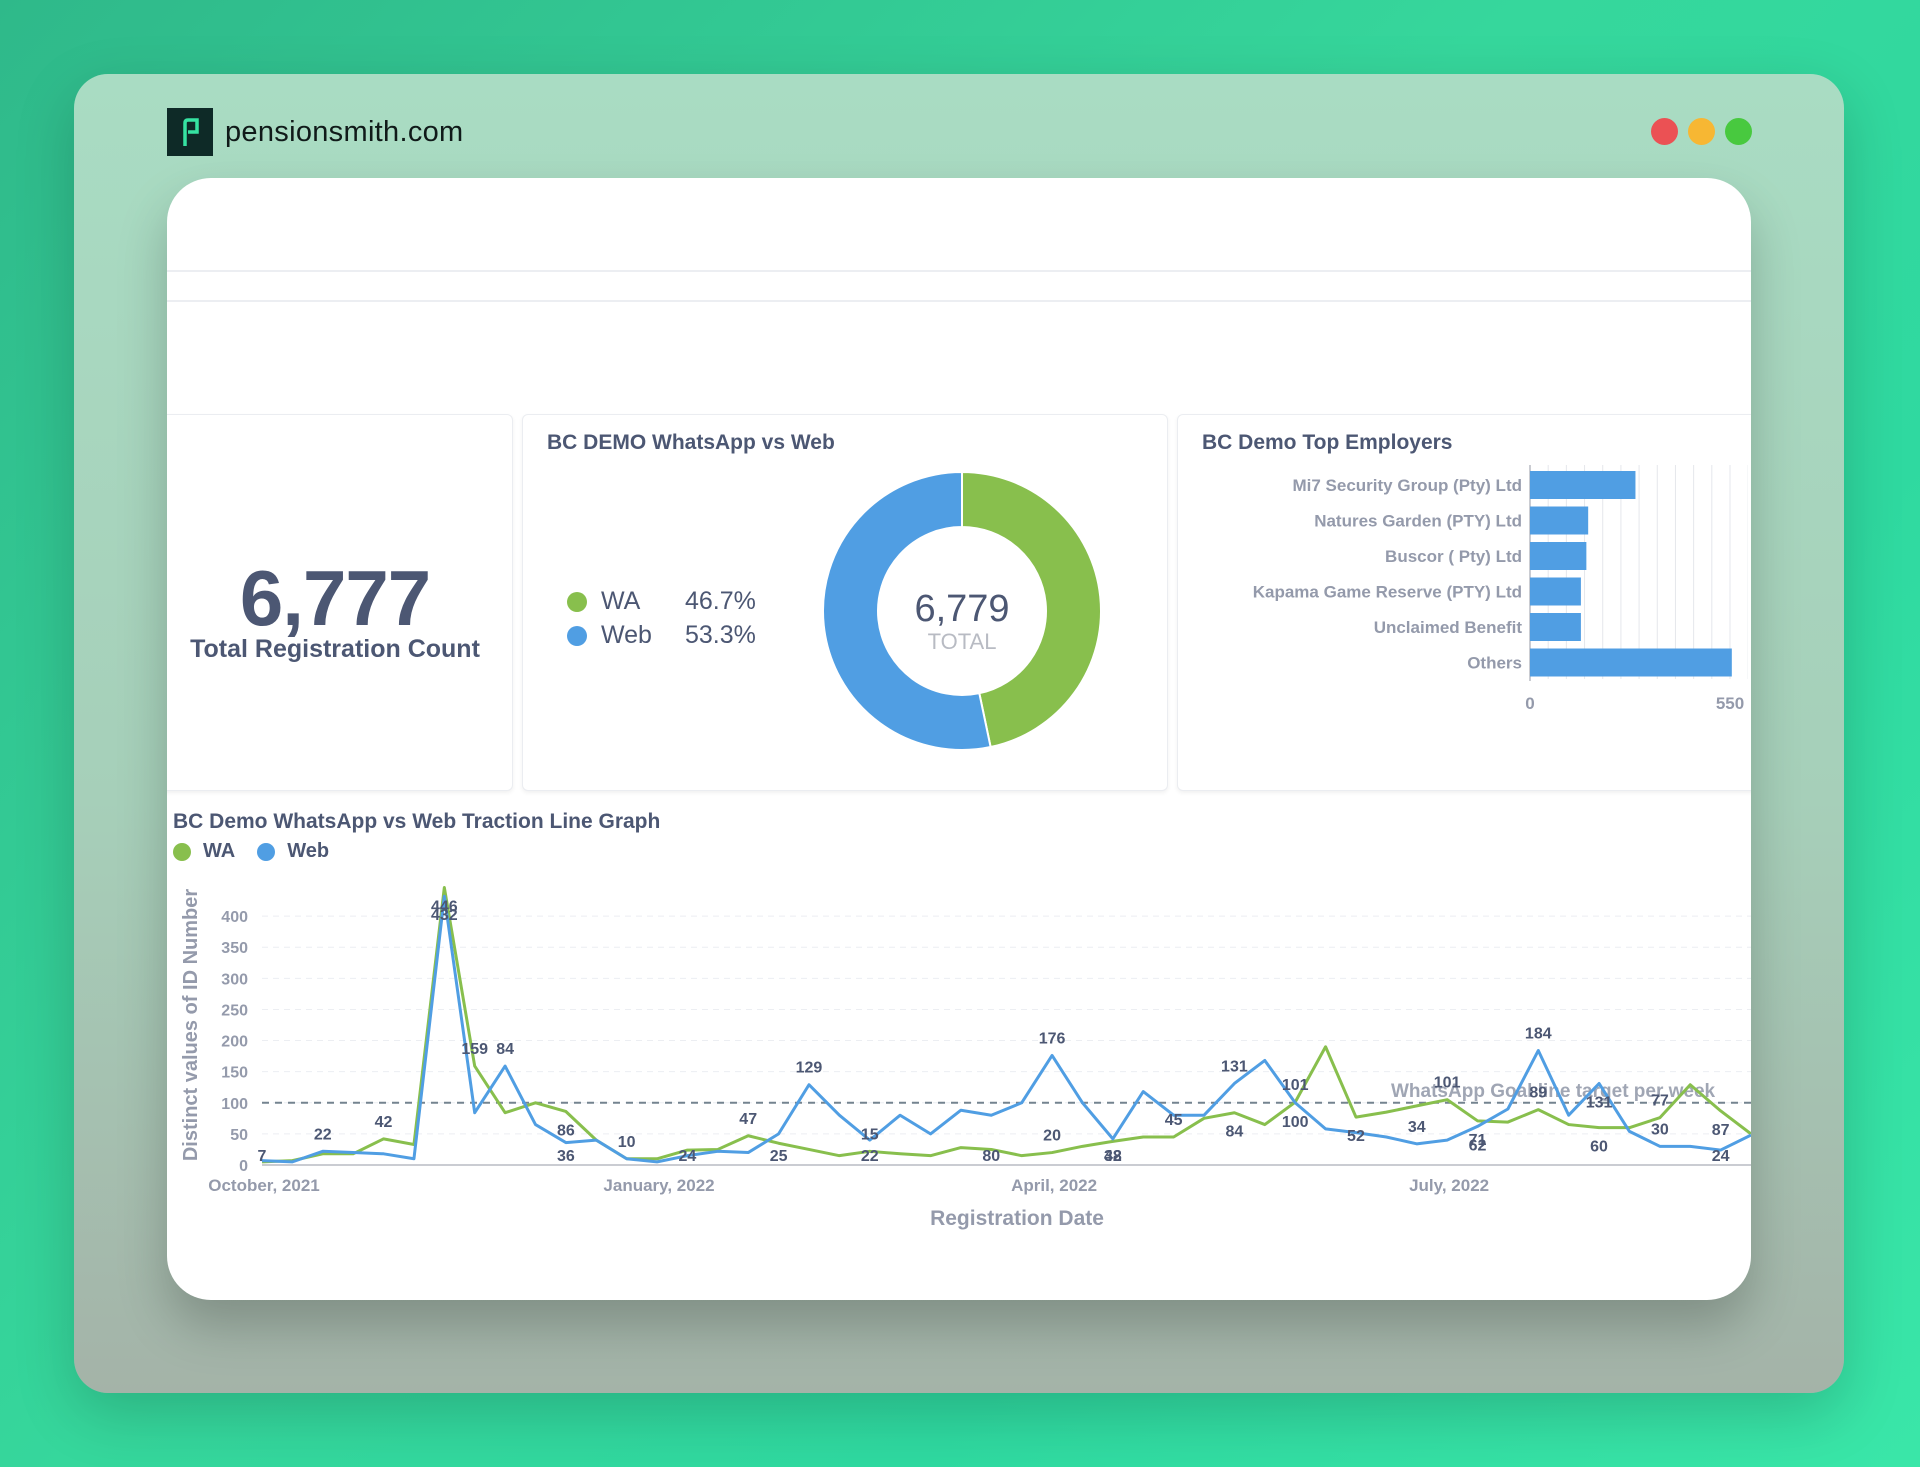 This screenshot has height=1467, width=1920. What do you see at coordinates (720, 635) in the screenshot?
I see `legend-pct: 53.3%` at bounding box center [720, 635].